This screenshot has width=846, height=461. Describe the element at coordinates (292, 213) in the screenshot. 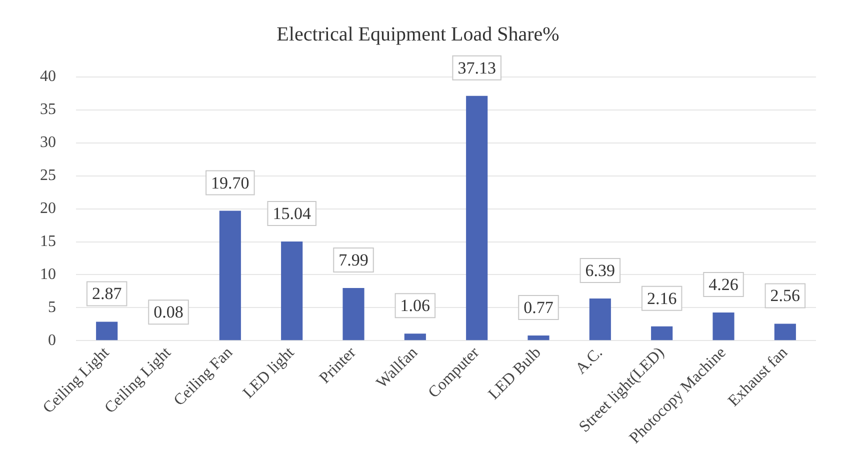

I see `data-label: 15.04` at that location.